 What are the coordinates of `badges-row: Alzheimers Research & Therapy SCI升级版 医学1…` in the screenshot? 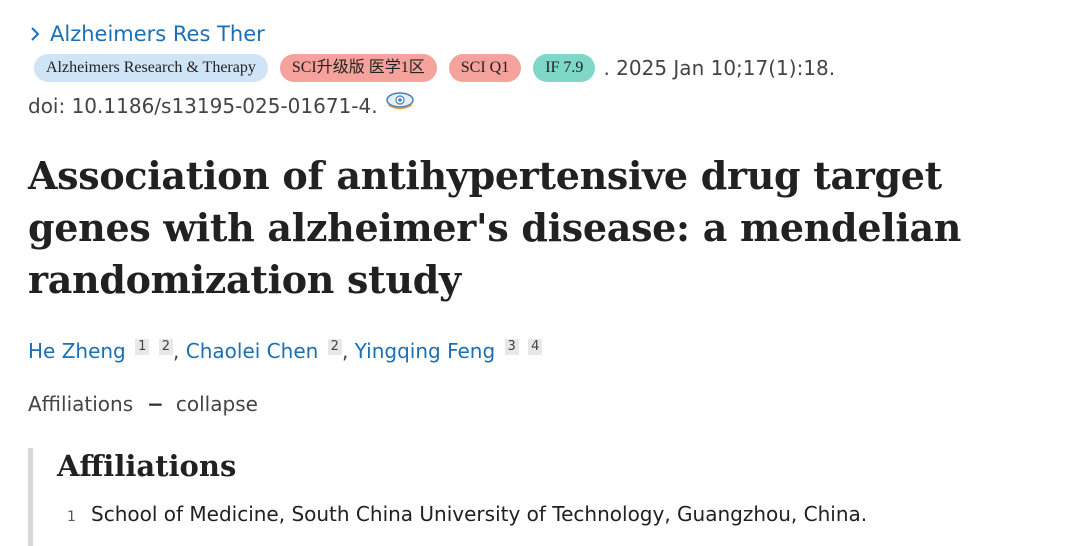 It's located at (434, 68).